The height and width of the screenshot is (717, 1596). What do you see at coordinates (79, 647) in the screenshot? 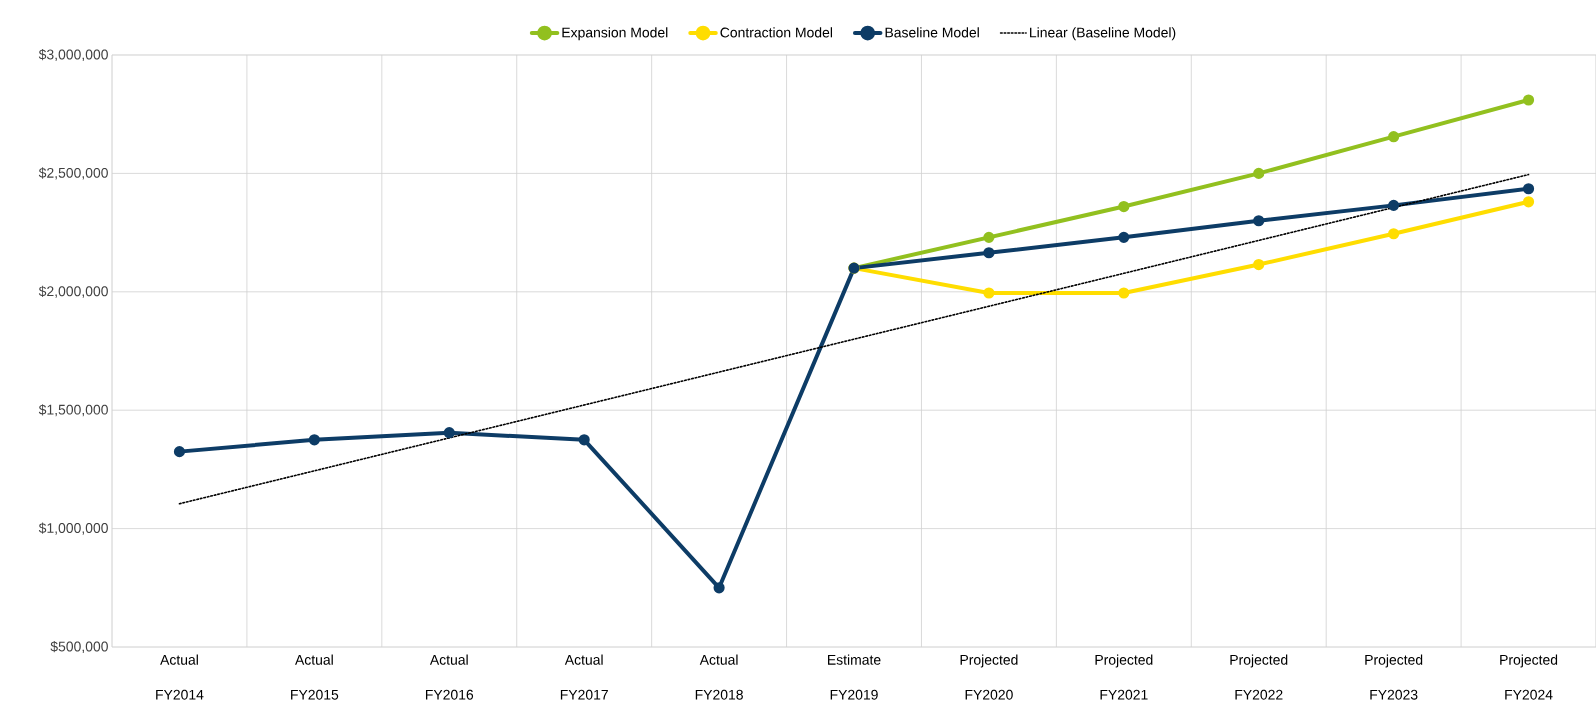
I see `y-tick-label: $500,000` at bounding box center [79, 647].